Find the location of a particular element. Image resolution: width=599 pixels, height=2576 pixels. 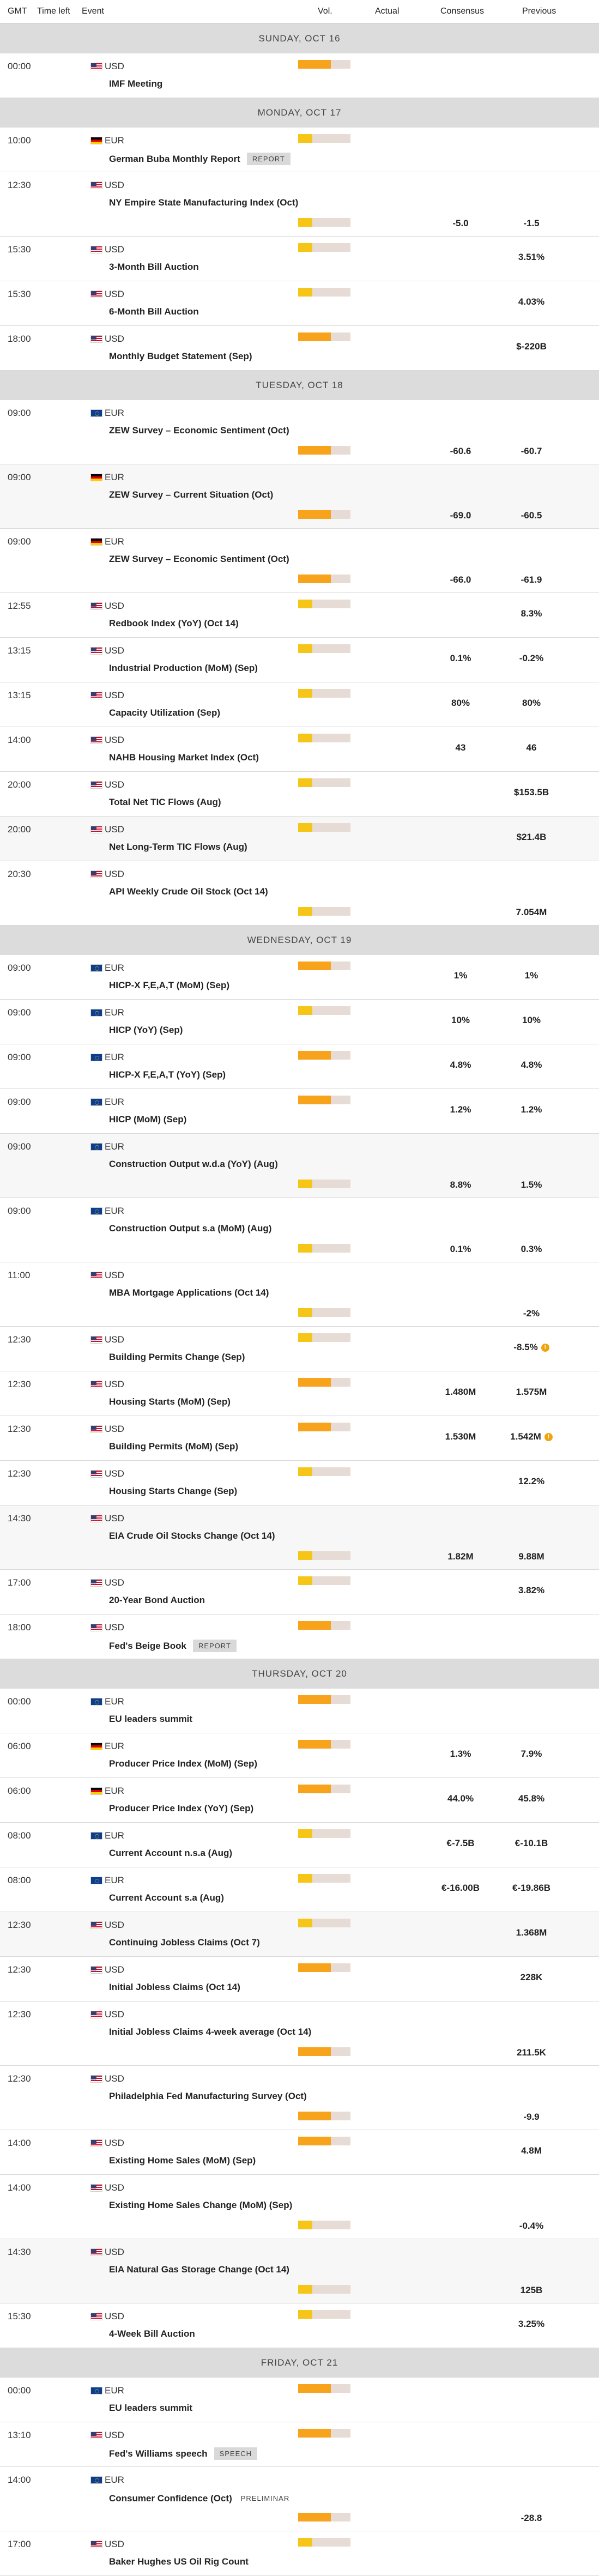

event-row: 20:00 USD Total Net TIC Flows (Aug) $153.5B is located at coordinates (299, 794).